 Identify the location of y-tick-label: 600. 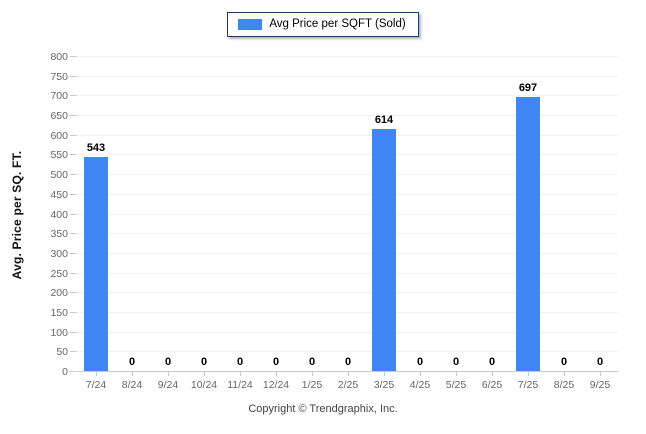
(59, 135).